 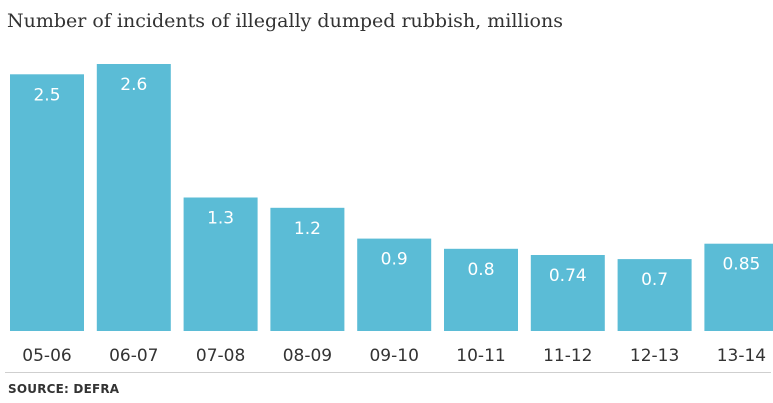 What do you see at coordinates (480, 270) in the screenshot?
I see `value-label-10-11: 0.8` at bounding box center [480, 270].